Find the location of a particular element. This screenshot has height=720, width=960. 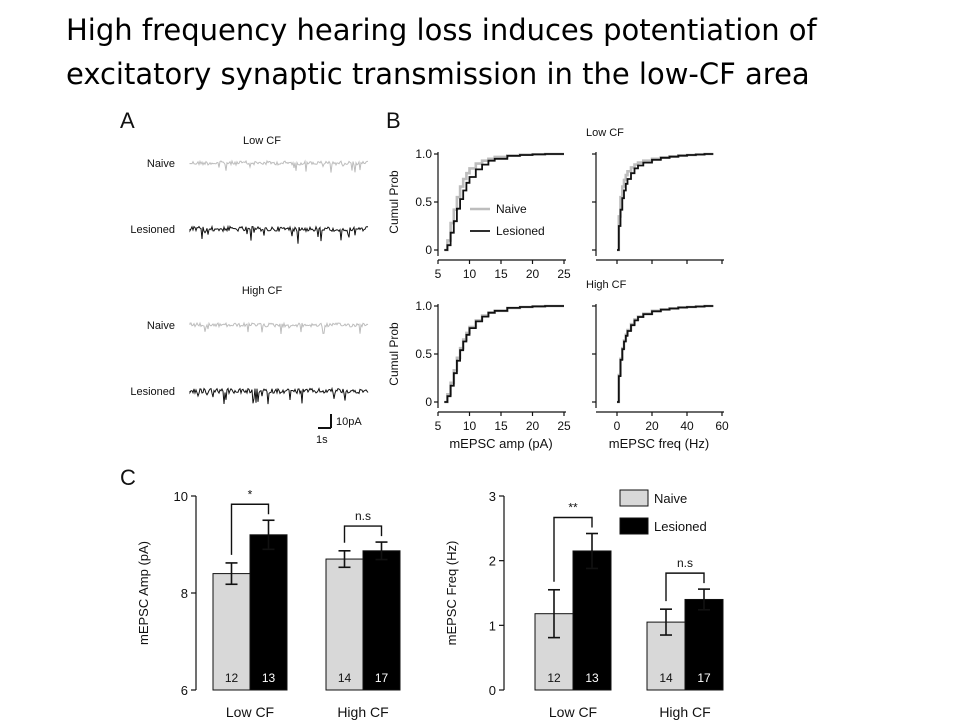

tick-label-x-3: 40 is located at coordinates (687, 426).